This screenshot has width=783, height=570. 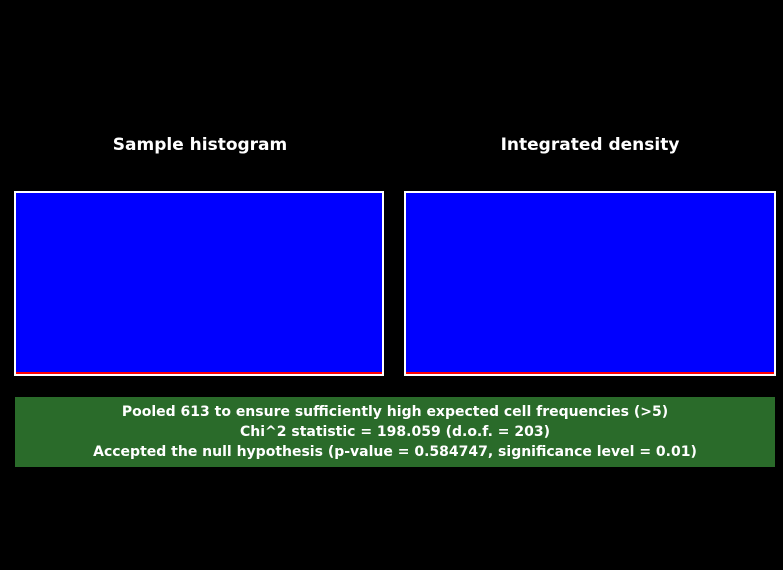 I want to click on sample-histogram-title: Sample histogram, so click(x=200, y=145).